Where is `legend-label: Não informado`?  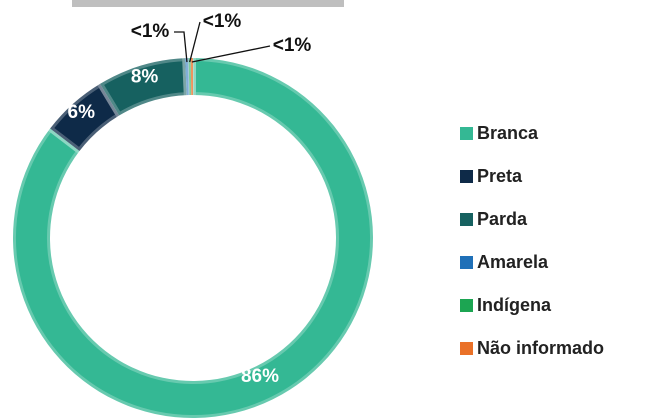
legend-label: Não informado is located at coordinates (540, 348).